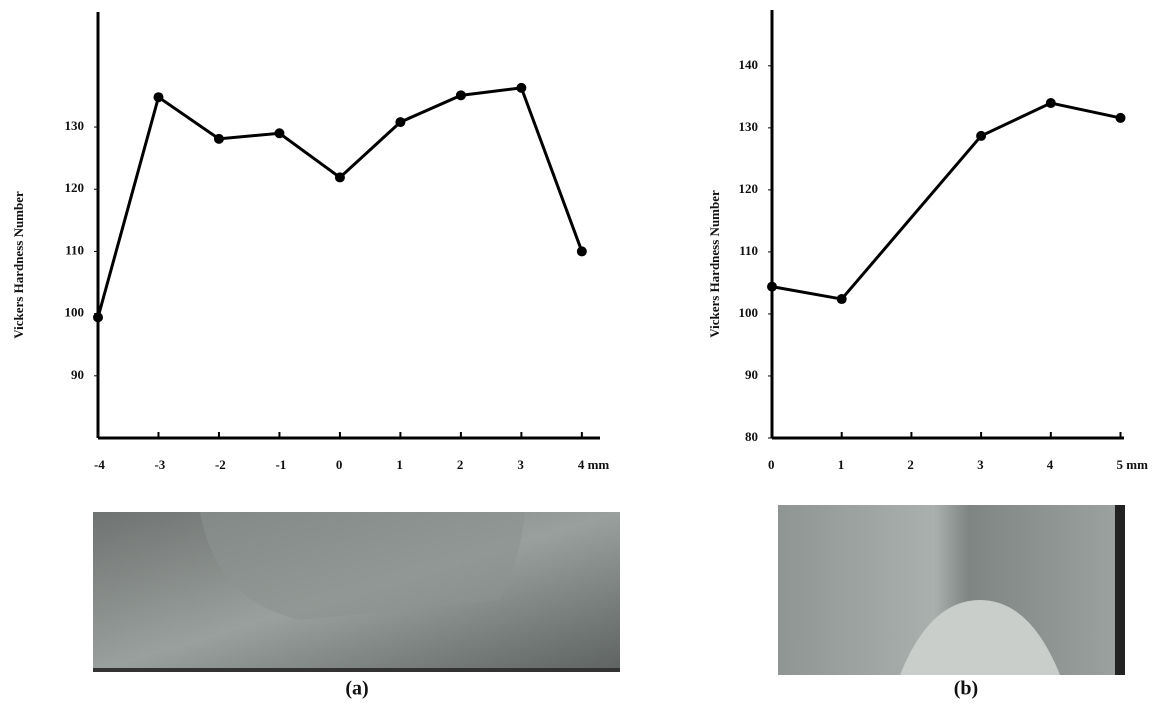  I want to click on x-tick-label: 4 mm, so click(594, 464).